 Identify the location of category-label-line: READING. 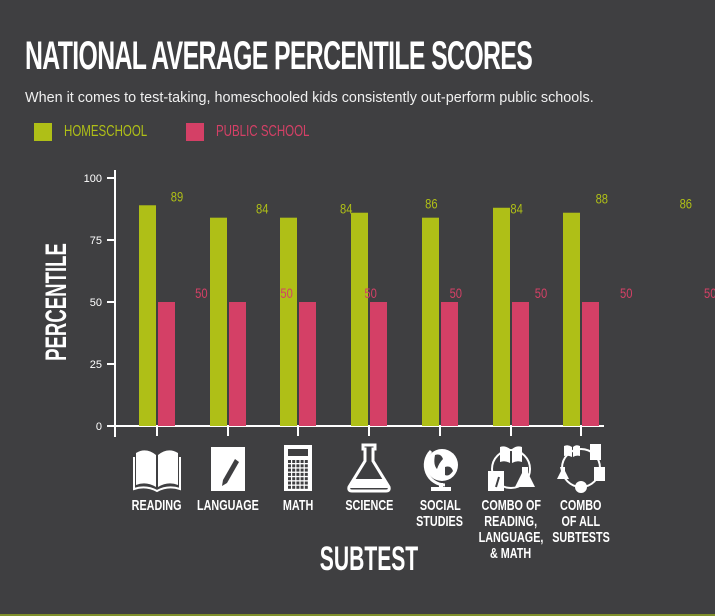
(157, 505).